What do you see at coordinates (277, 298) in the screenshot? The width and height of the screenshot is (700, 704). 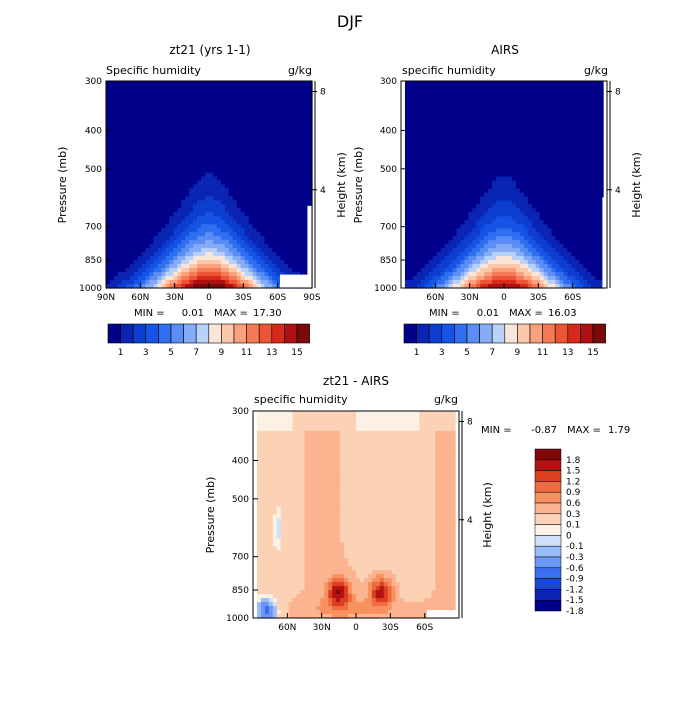 I see `panel-model-xtick-label: 60S` at bounding box center [277, 298].